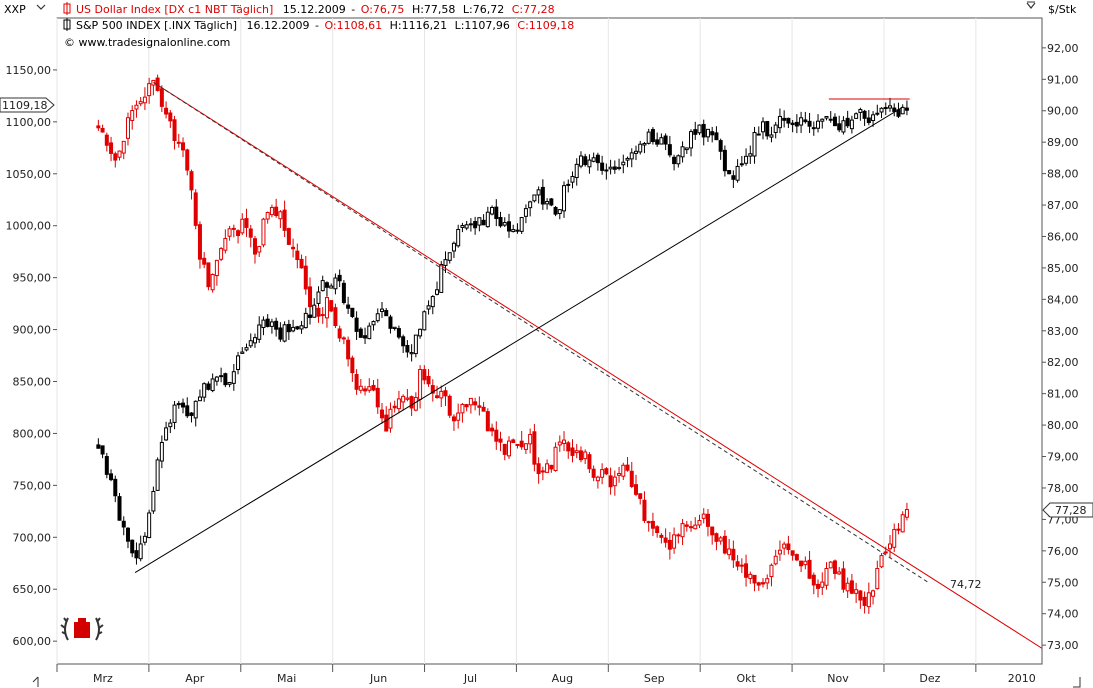  Describe the element at coordinates (25, 105) in the screenshot. I see `spx-last-value: 1109,18` at that location.